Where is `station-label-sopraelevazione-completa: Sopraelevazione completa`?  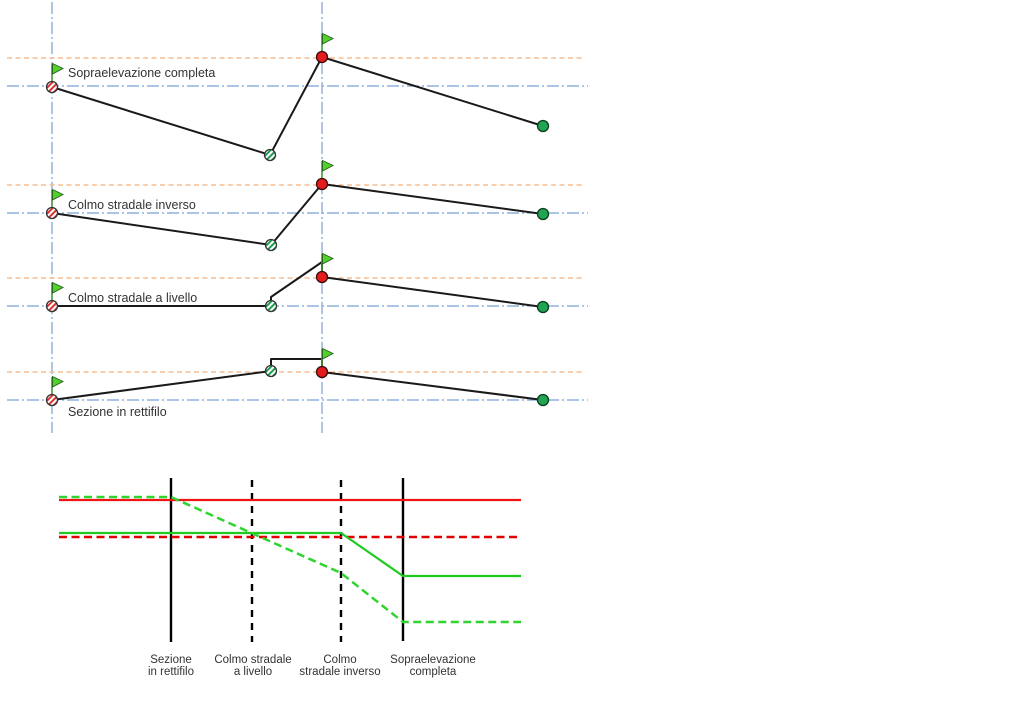
station-label-sopraelevazione-completa: Sopraelevazione completa is located at coordinates (433, 666).